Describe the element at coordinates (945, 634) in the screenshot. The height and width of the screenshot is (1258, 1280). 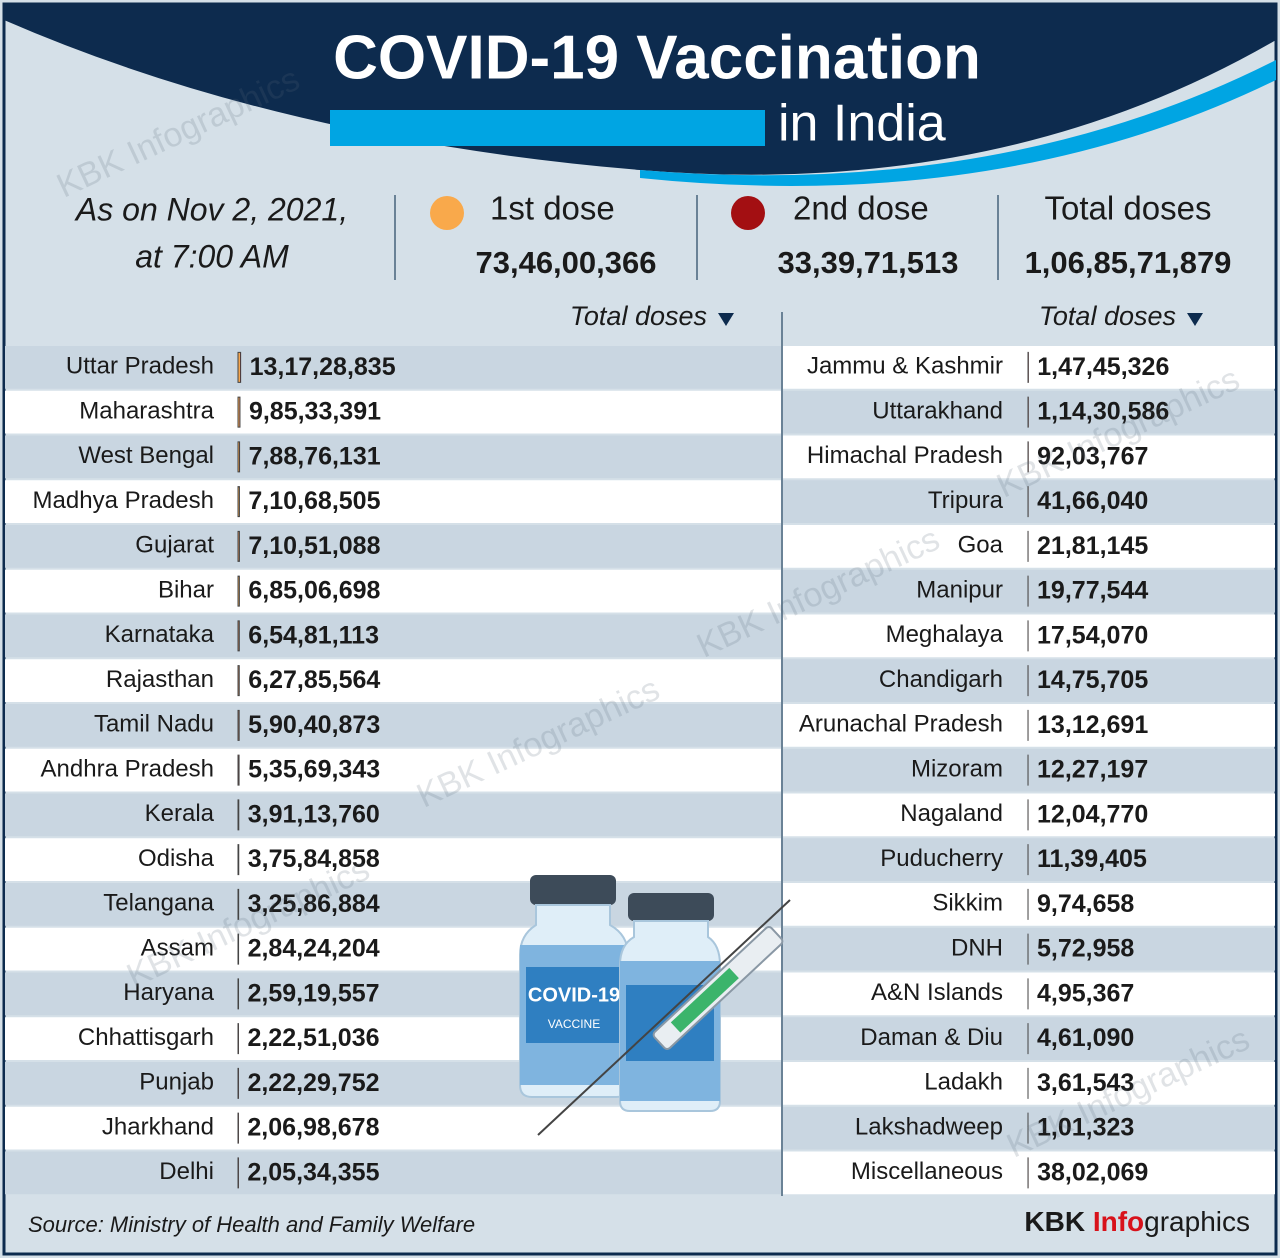
I see `category-label: Meghalaya` at that location.